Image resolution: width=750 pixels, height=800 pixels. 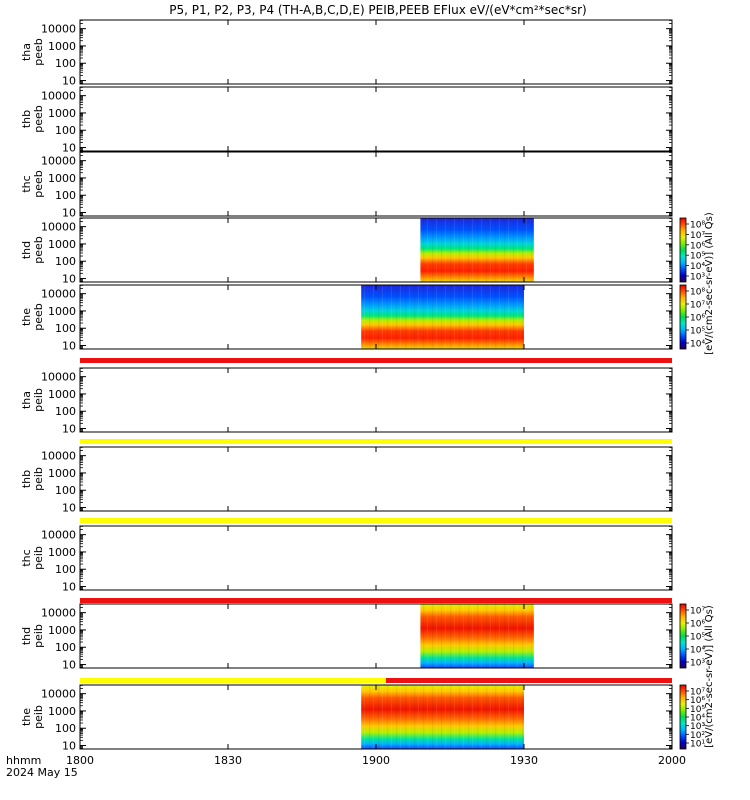 What do you see at coordinates (32, 184) in the screenshot?
I see `panel-label-thc_peeb: thcpeeb` at bounding box center [32, 184].